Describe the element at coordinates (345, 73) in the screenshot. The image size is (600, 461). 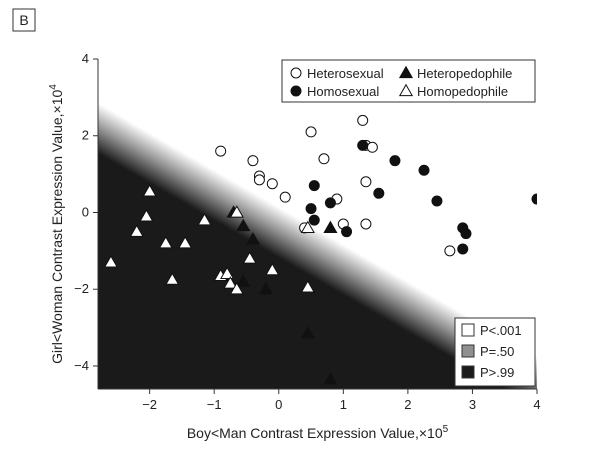
I see `legend-label-heterosexual: Heterosexual` at that location.